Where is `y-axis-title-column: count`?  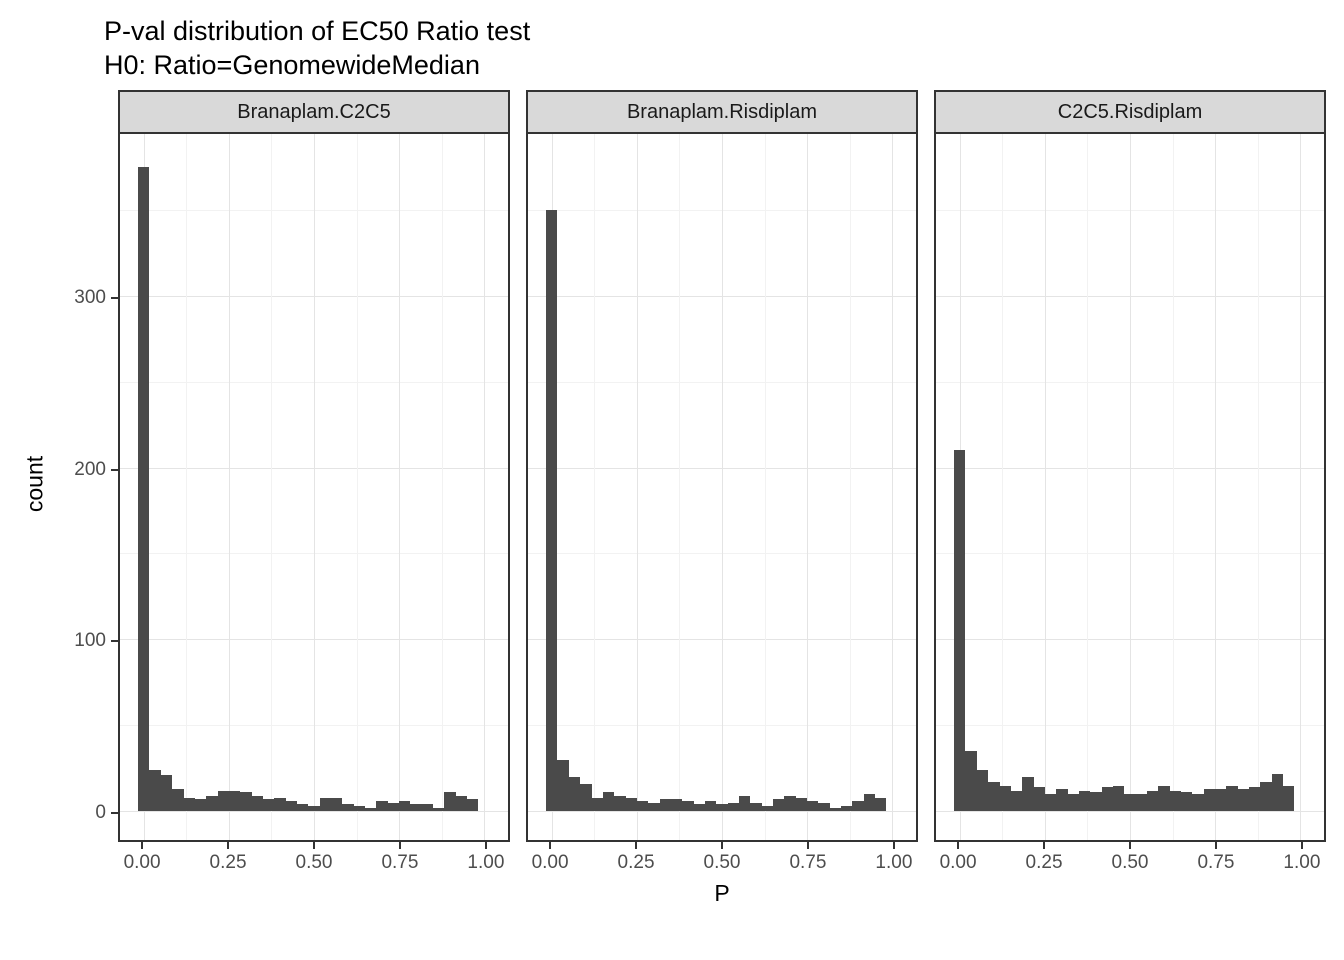 y-axis-title-column: count is located at coordinates (35, 484).